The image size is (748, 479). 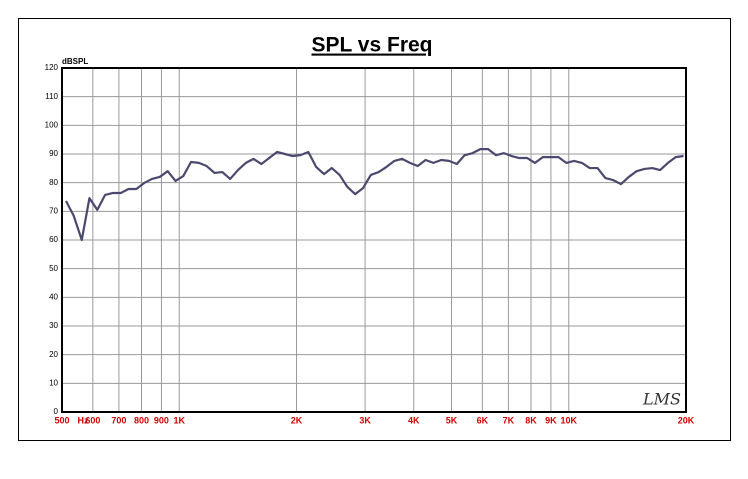 I want to click on x-tick-label: 2K, so click(x=297, y=420).